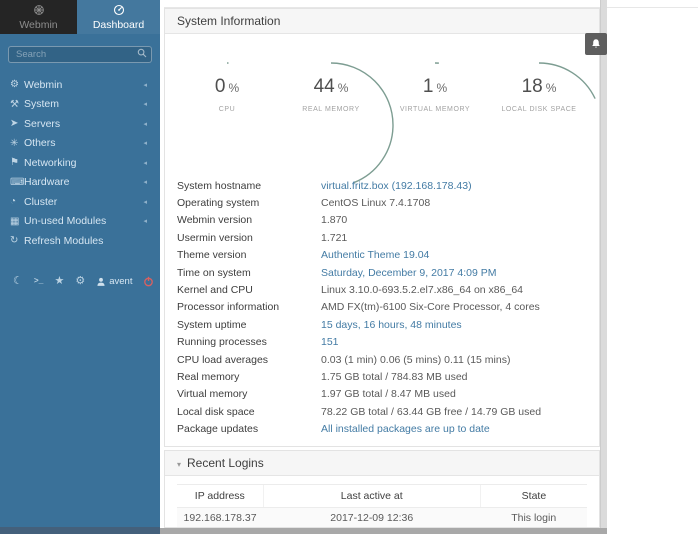  I want to click on cluster-icon: ◔, so click(13, 202).